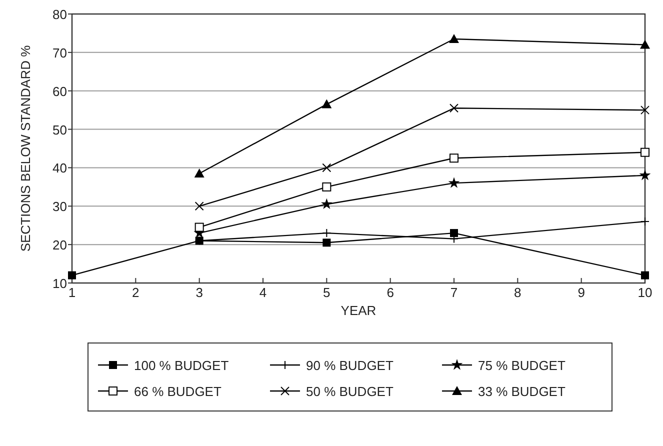  I want to click on x-tick-label: 1, so click(72, 292).